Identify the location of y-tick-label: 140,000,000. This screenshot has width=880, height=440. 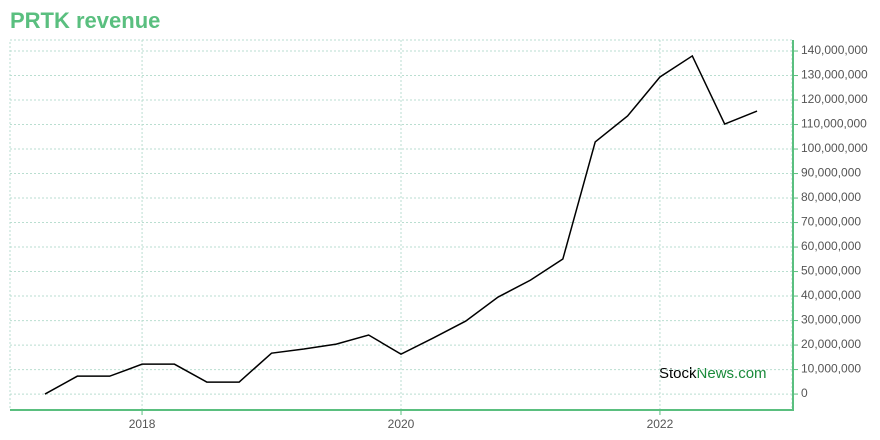
(834, 50).